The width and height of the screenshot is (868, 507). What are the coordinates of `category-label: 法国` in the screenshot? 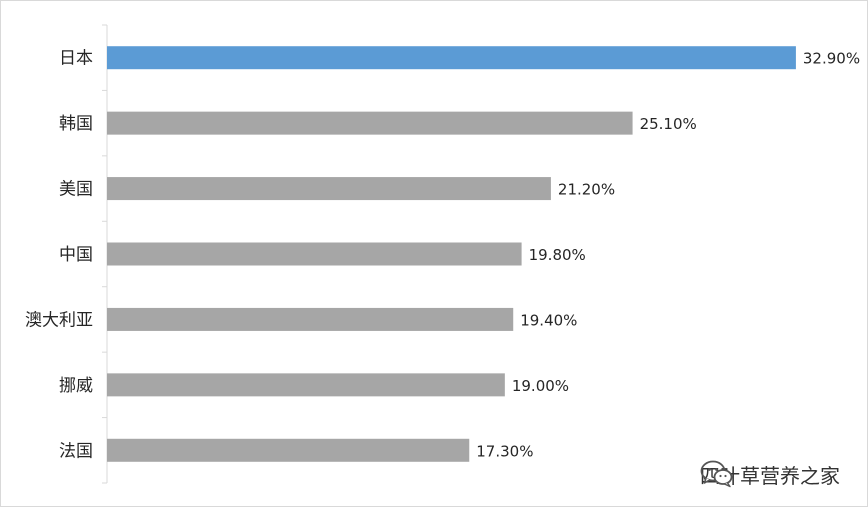 It's located at (76, 451).